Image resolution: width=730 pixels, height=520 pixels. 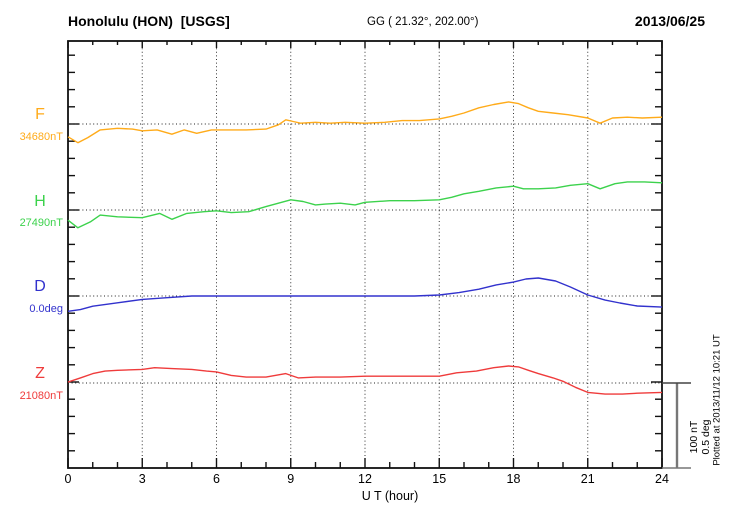 What do you see at coordinates (41, 137) in the screenshot?
I see `channel-baseline-f: 34680nT` at bounding box center [41, 137].